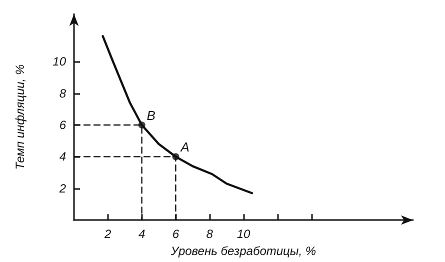 Image resolution: width=445 pixels, height=262 pixels. What do you see at coordinates (62, 188) in the screenshot?
I see `y-tick-label: 2` at bounding box center [62, 188].